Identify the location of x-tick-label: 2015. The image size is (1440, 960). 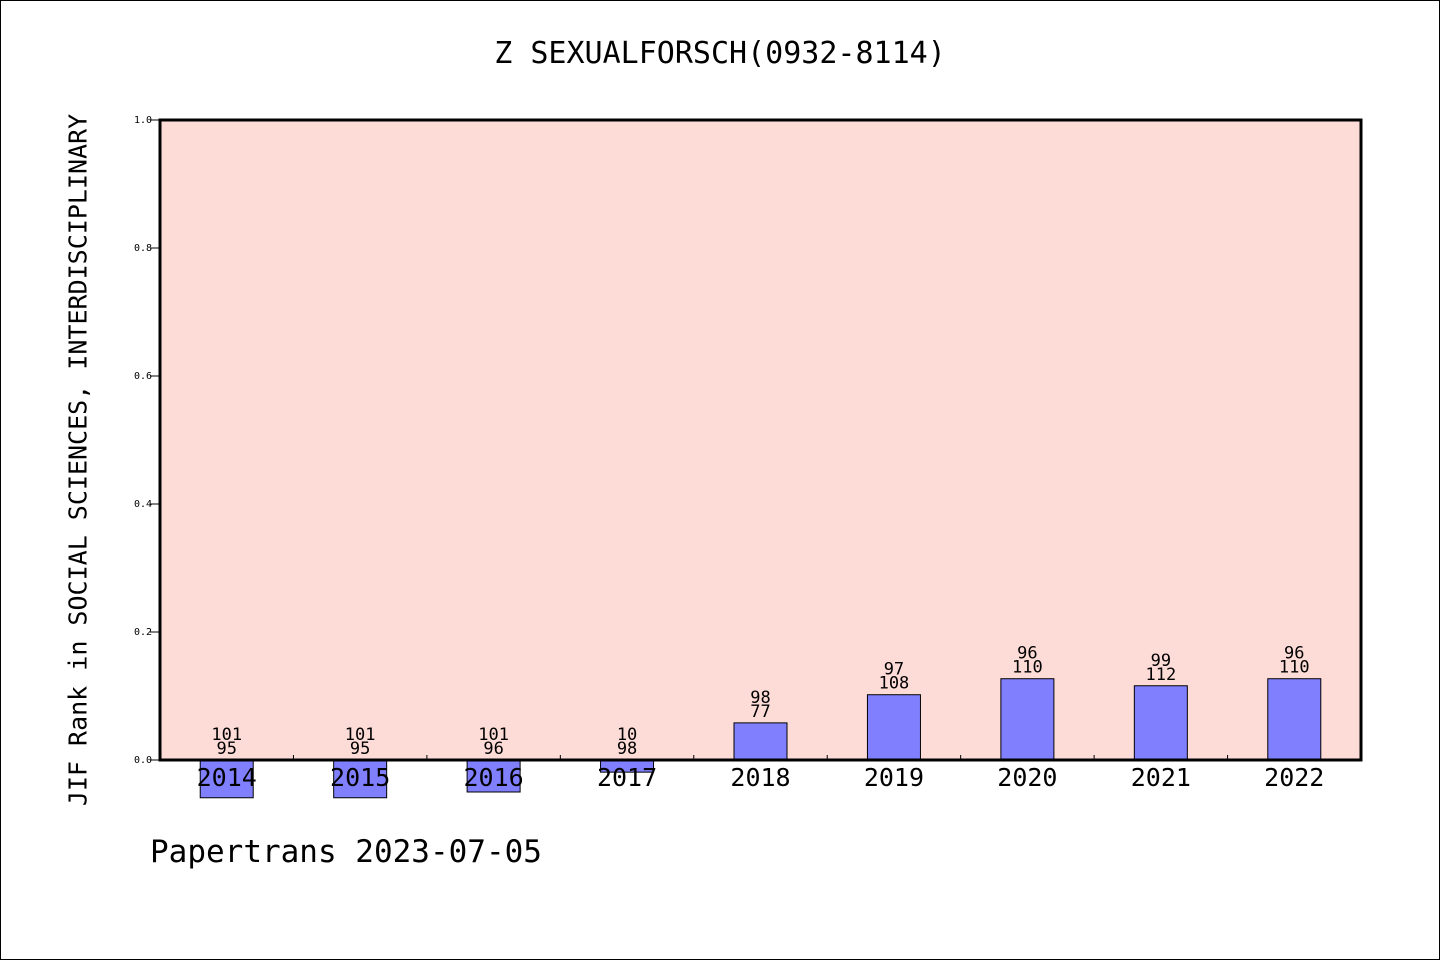
(360, 777).